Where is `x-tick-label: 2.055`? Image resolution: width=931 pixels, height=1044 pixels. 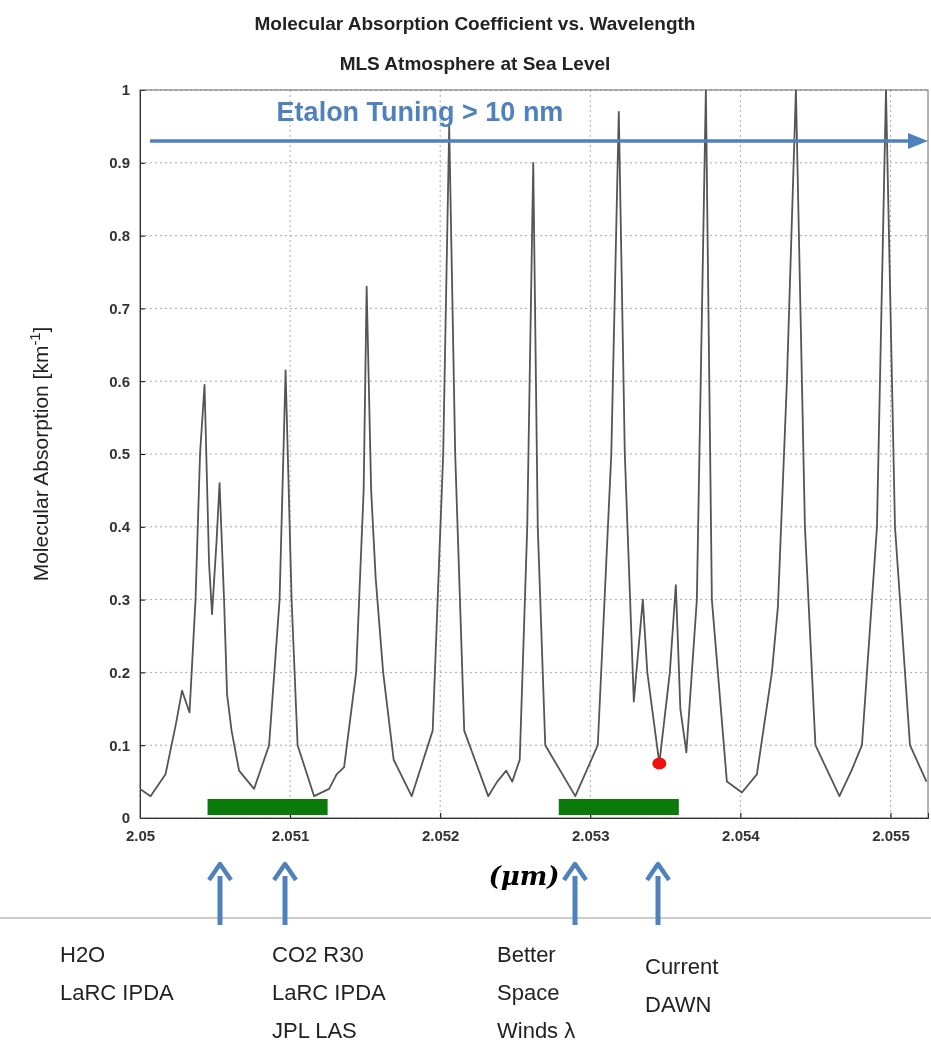
x-tick-label: 2.055 is located at coordinates (891, 835).